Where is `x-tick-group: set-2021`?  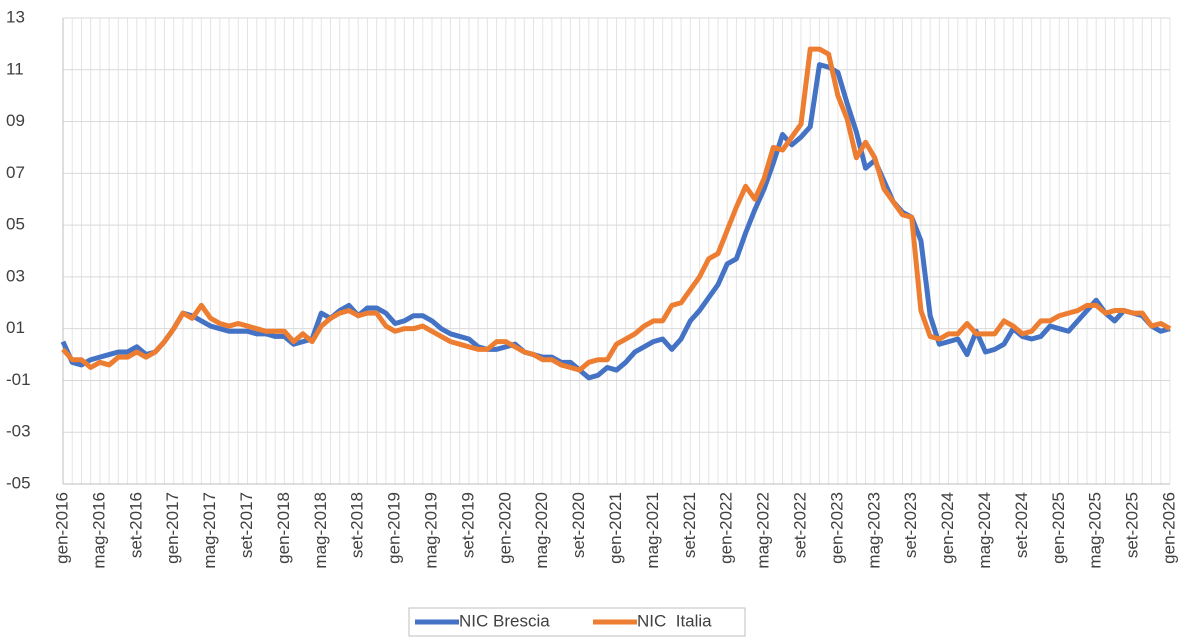
x-tick-group: set-2021 is located at coordinates (689, 525).